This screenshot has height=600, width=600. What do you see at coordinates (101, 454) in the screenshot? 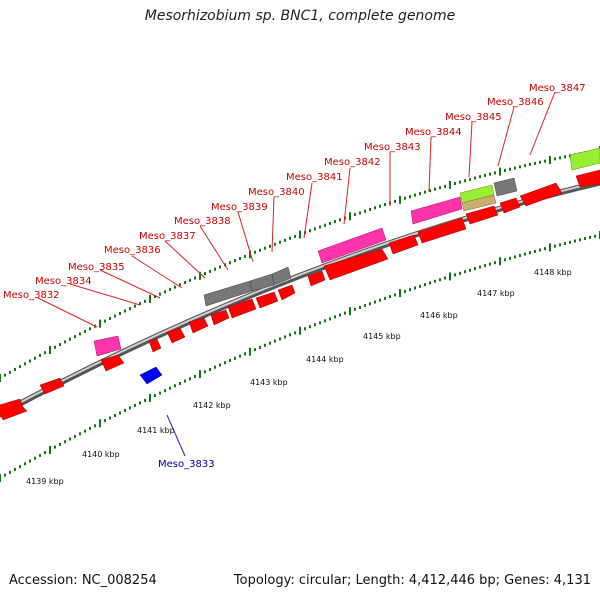
I see `scale-label: 4140 kbp` at bounding box center [101, 454].